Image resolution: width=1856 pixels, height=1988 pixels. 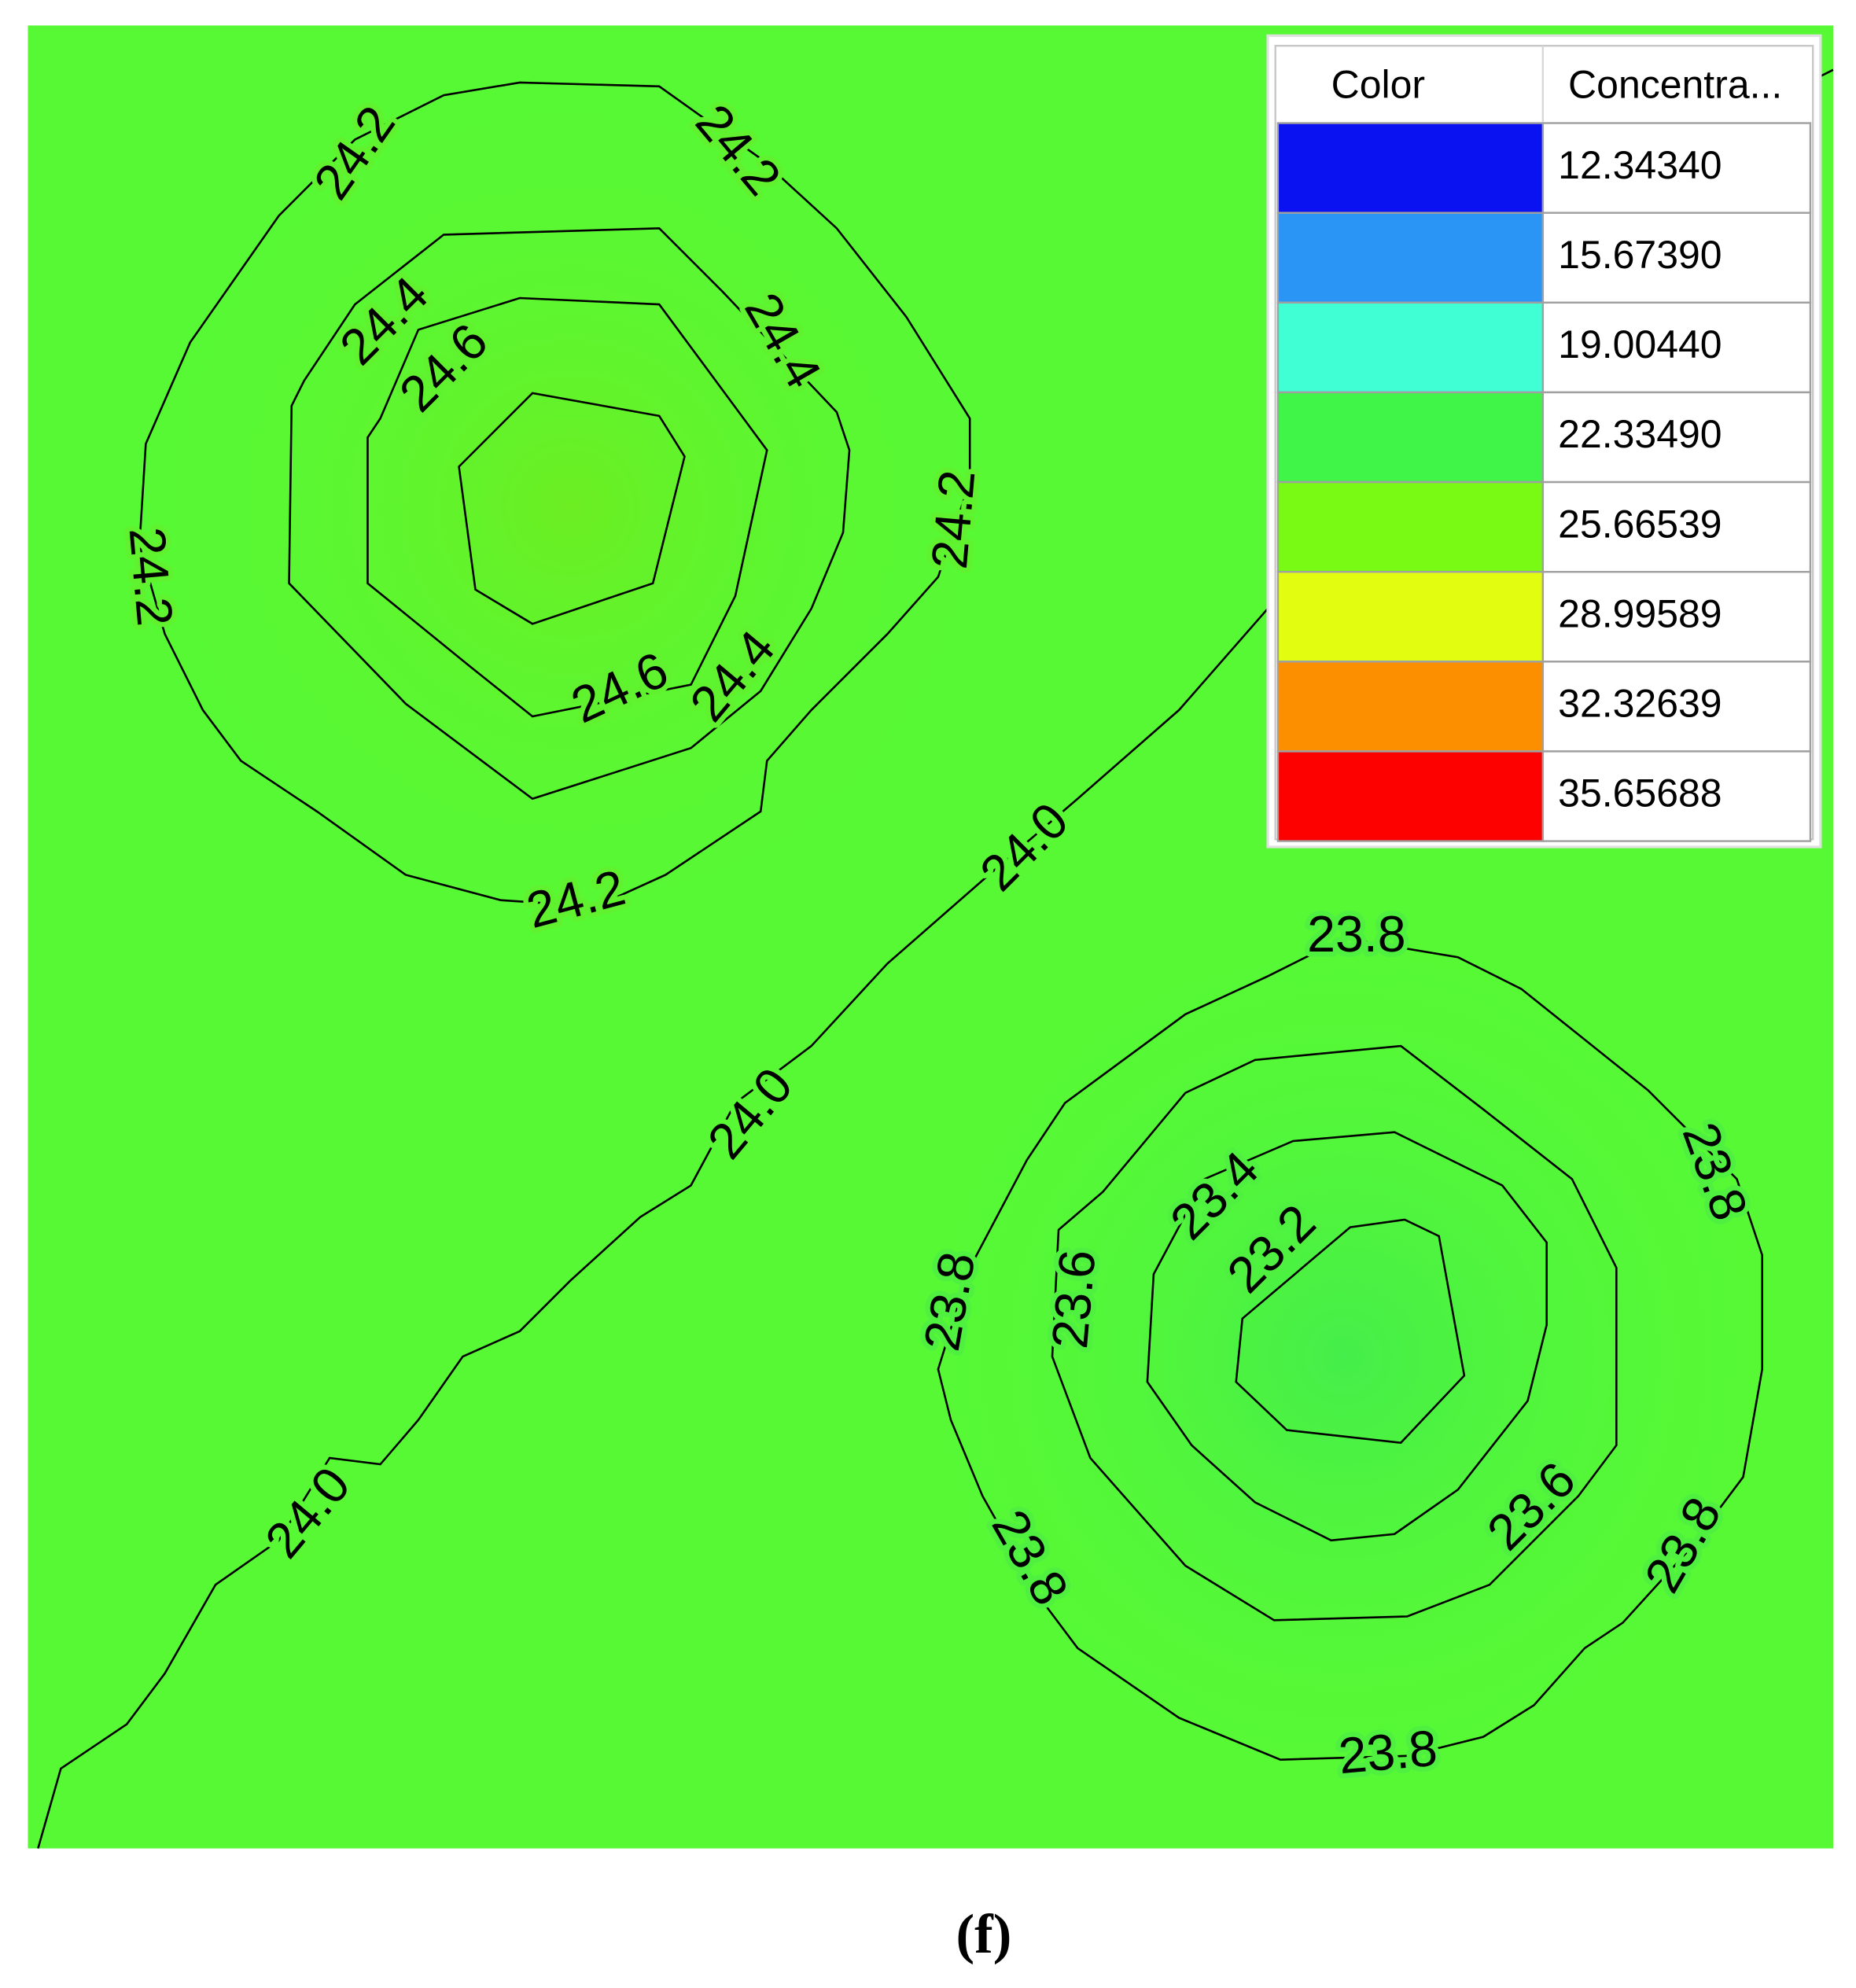 I want to click on contour-label: 23.6, so click(x=1074, y=1298).